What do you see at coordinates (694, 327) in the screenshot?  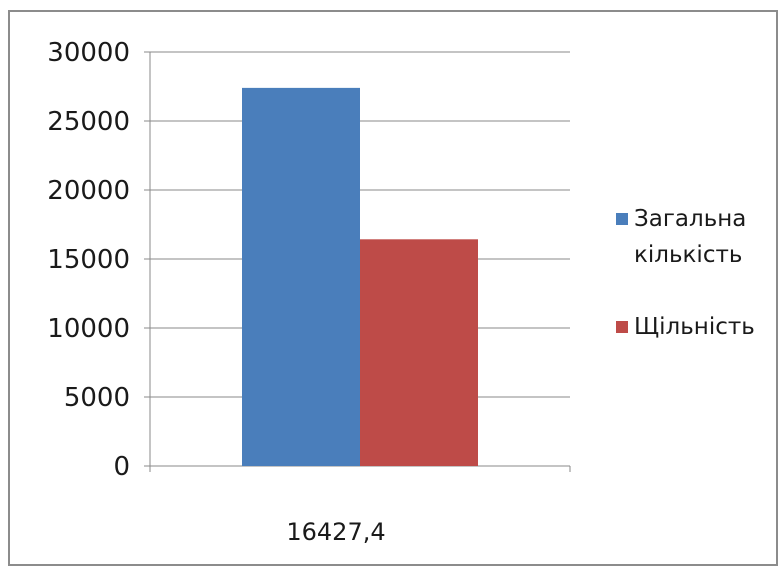 I see `legend-label: Щільність` at bounding box center [694, 327].